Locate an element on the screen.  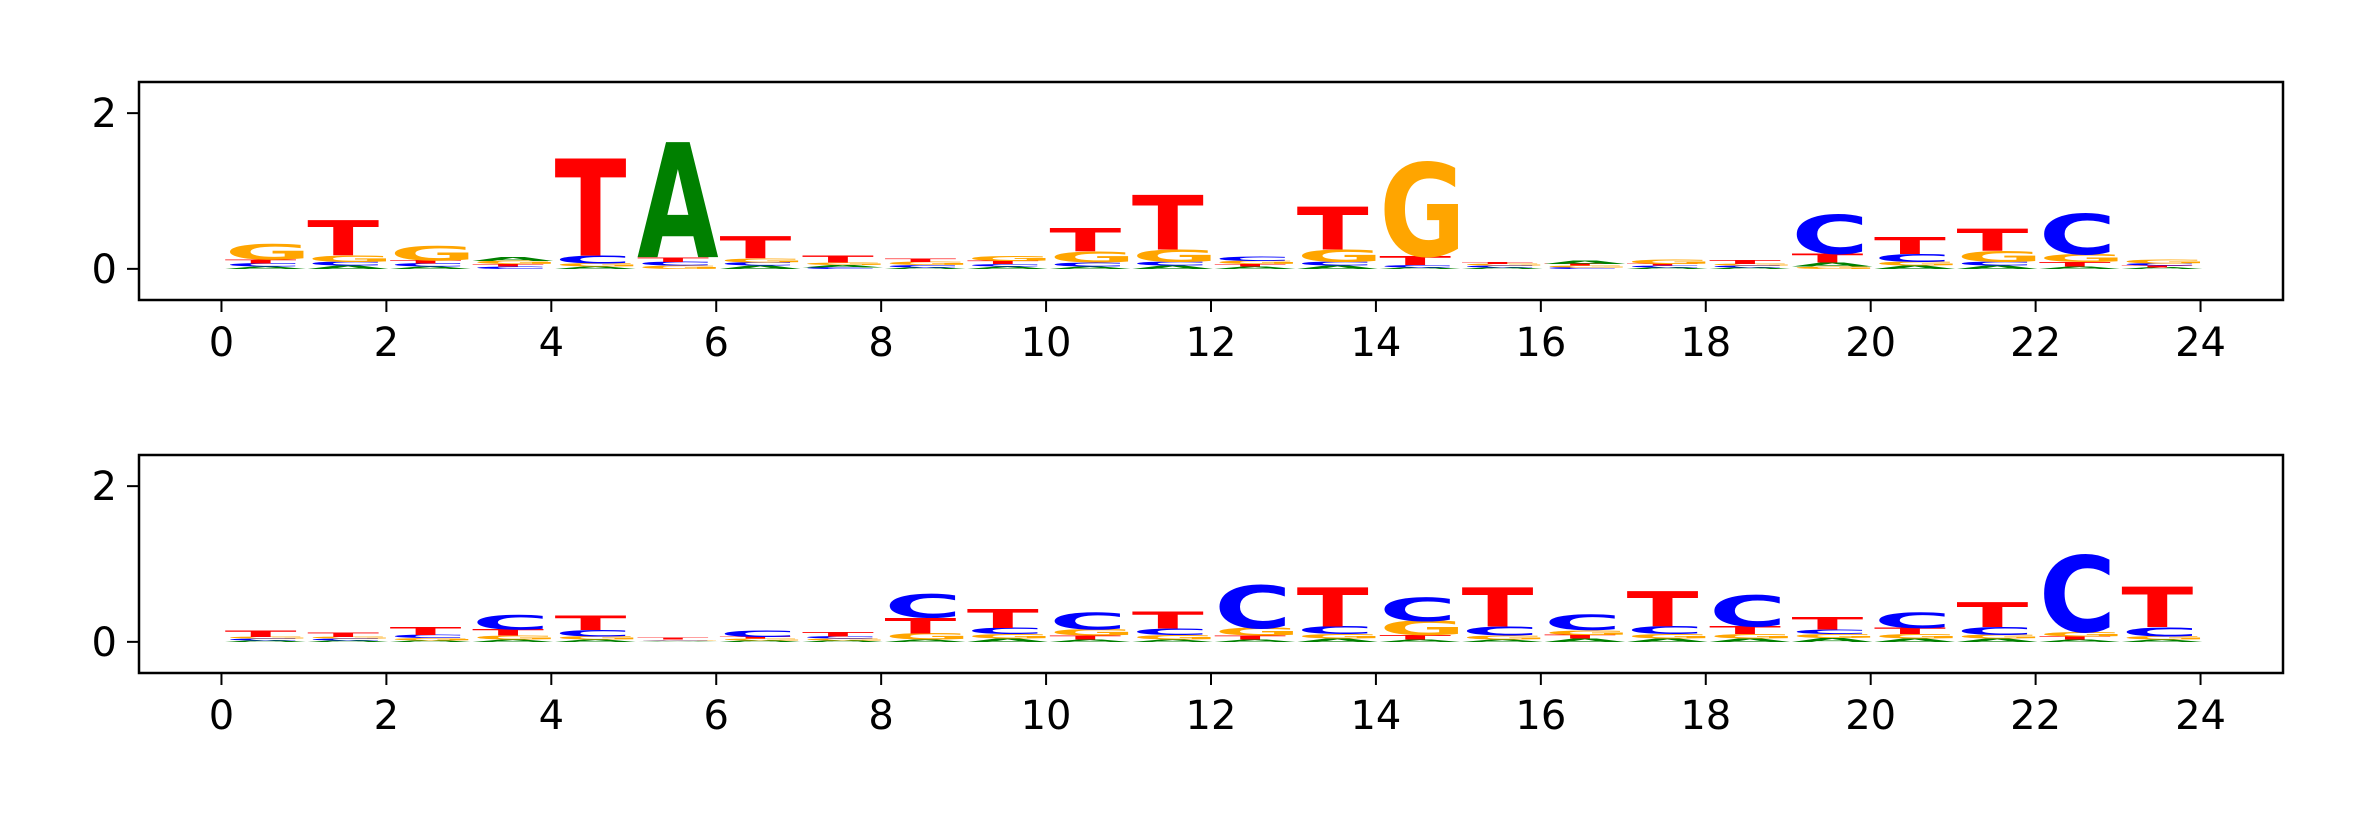
logo-letter-A-pos-23: A is located at coordinates (2162, 268).